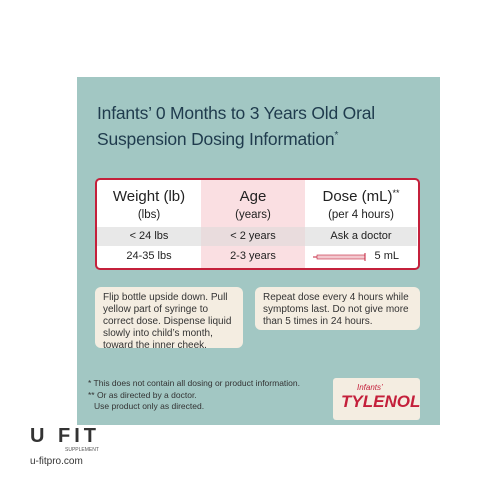  Describe the element at coordinates (381, 401) in the screenshot. I see `brand-name: TYLENOL` at that location.